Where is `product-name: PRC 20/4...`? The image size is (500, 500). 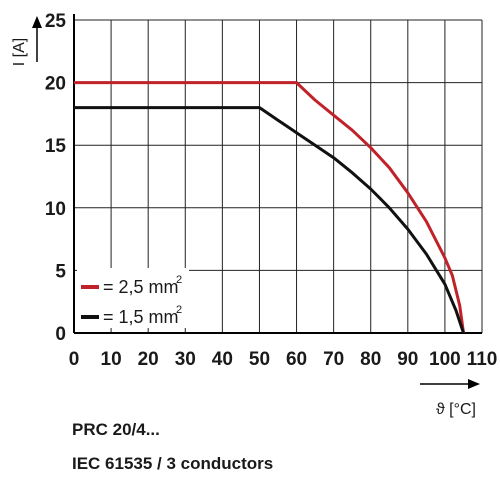 product-name: PRC 20/4... is located at coordinates (116, 429).